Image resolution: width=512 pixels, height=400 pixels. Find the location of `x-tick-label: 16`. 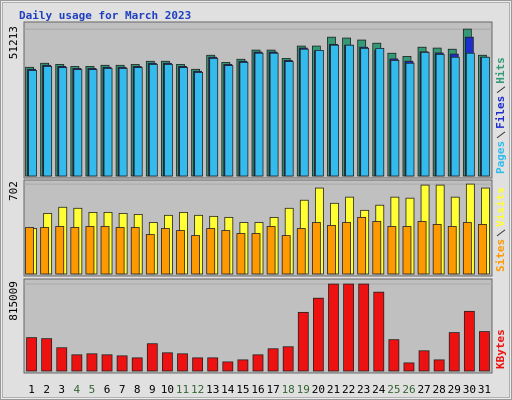

x-tick-label: 16 is located at coordinates (257, 389).